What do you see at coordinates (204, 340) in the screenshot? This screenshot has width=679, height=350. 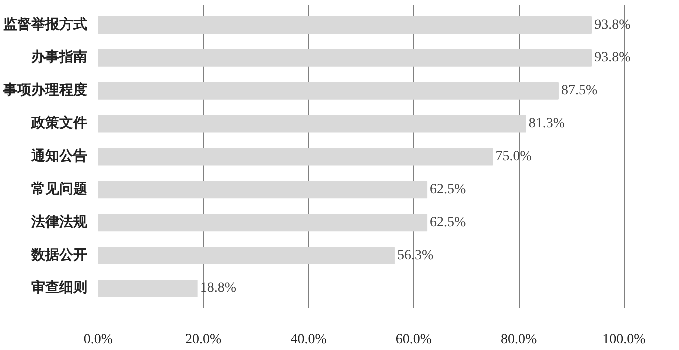 I see `x-tick-label: 20.0%` at bounding box center [204, 340].